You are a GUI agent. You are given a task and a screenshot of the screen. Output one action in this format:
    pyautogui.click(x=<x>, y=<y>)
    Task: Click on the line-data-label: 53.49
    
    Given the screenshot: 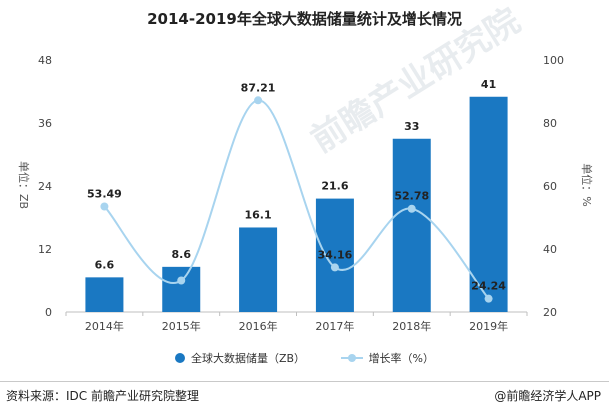 What is the action you would take?
    pyautogui.click(x=104, y=194)
    